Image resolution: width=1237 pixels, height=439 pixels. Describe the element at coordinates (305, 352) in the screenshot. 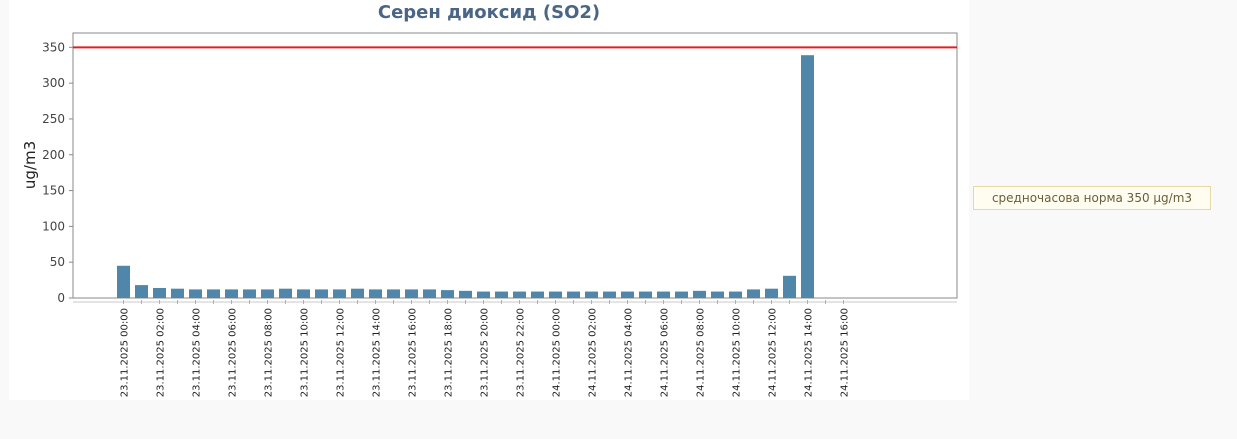

I see `x-tick-label: 23.11.2025 10:00` at that location.